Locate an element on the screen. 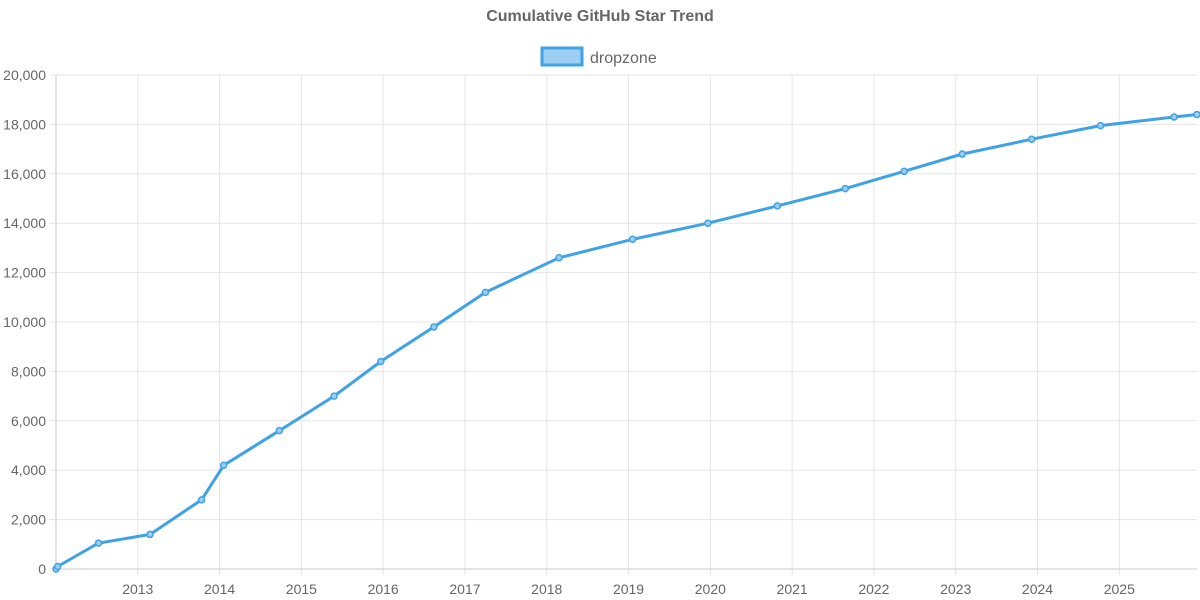 The width and height of the screenshot is (1200, 600). y-tick-label: 2,000 is located at coordinates (28, 520).